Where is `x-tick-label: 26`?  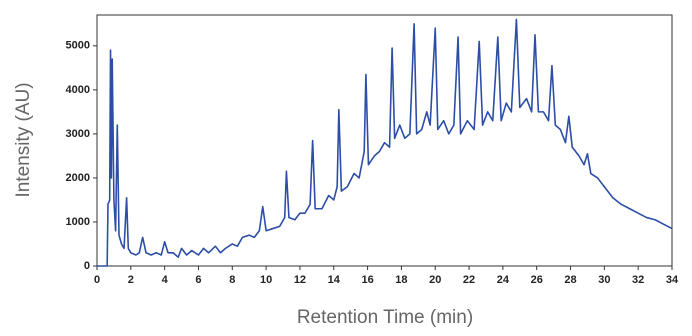 x-tick-label: 26 is located at coordinates (537, 280).